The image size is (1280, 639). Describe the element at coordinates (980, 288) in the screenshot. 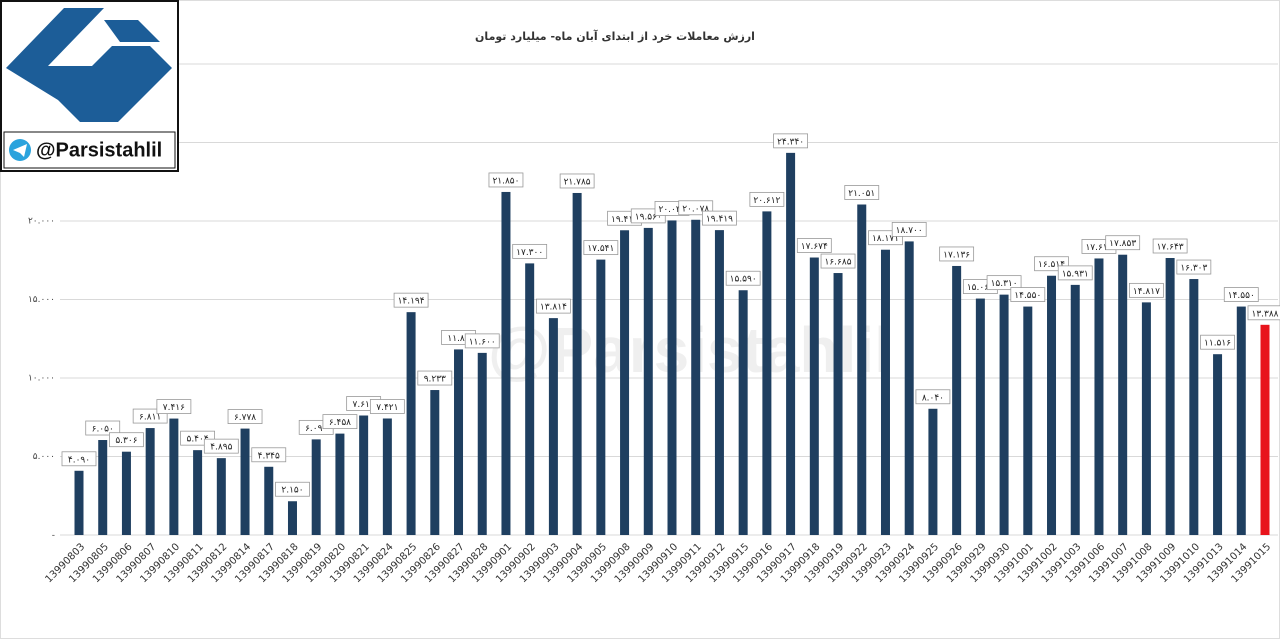

I see `value-label: ۱۵.۰۶۰` at that location.